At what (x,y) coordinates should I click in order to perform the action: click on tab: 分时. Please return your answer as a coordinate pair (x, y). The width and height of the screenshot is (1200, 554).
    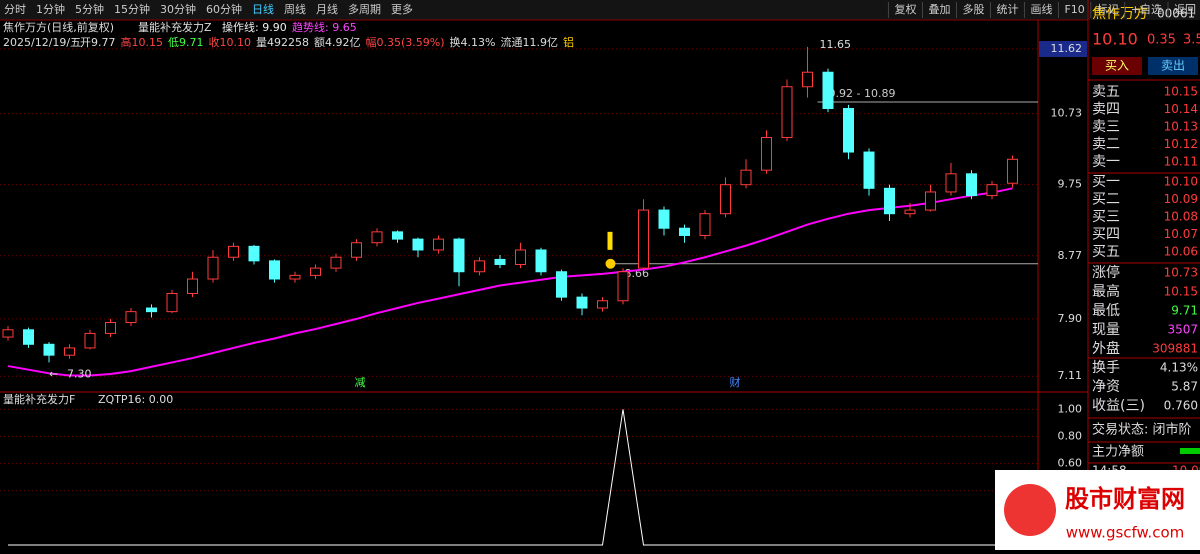
    Looking at the image, I should click on (15, 9).